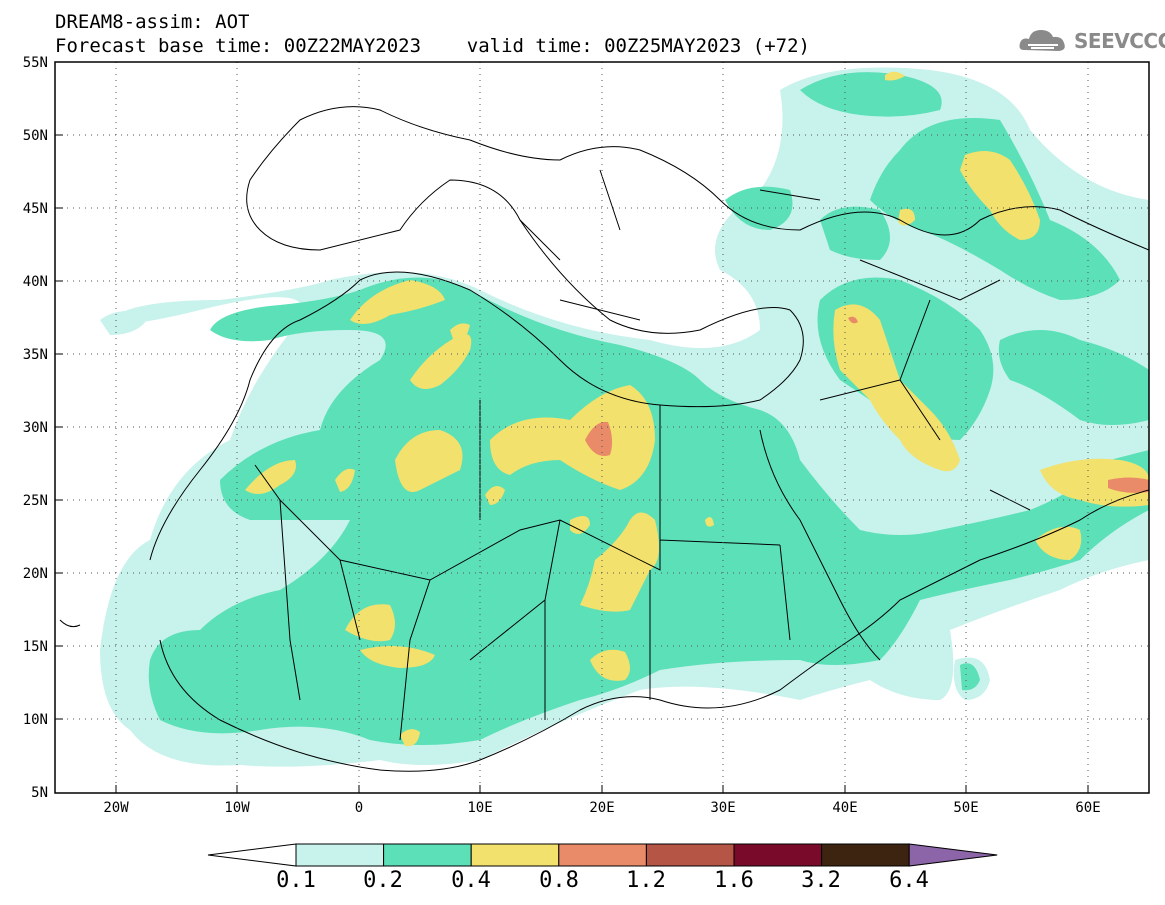 The height and width of the screenshot is (905, 1165). Describe the element at coordinates (909, 880) in the screenshot. I see `colorbar-label: 6.4` at that location.